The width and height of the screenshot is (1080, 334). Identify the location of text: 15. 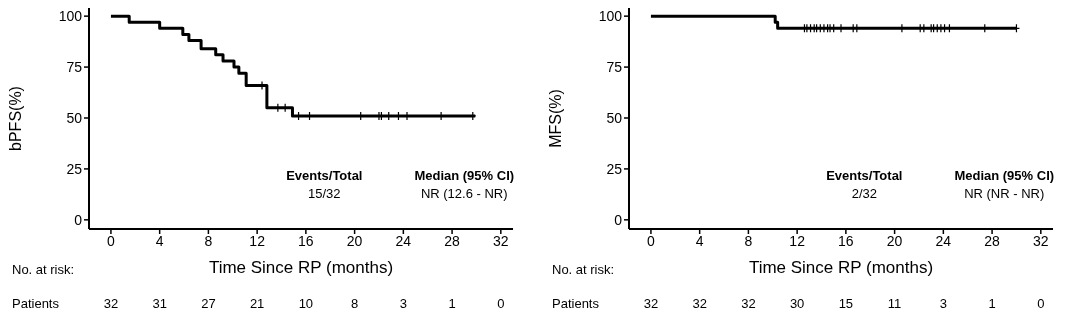
(846, 303).